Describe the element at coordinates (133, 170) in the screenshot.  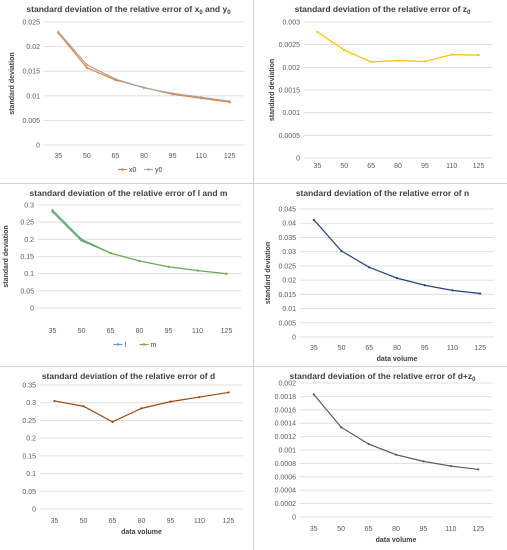
I see `legend-label: x0` at that location.